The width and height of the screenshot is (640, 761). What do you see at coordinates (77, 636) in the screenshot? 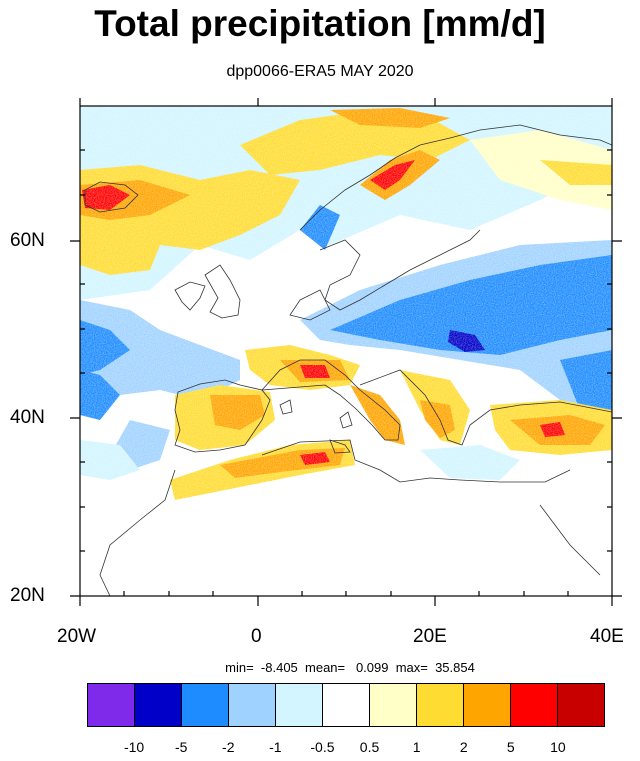
I see `x-tick-label-20w: 20W` at bounding box center [77, 636].